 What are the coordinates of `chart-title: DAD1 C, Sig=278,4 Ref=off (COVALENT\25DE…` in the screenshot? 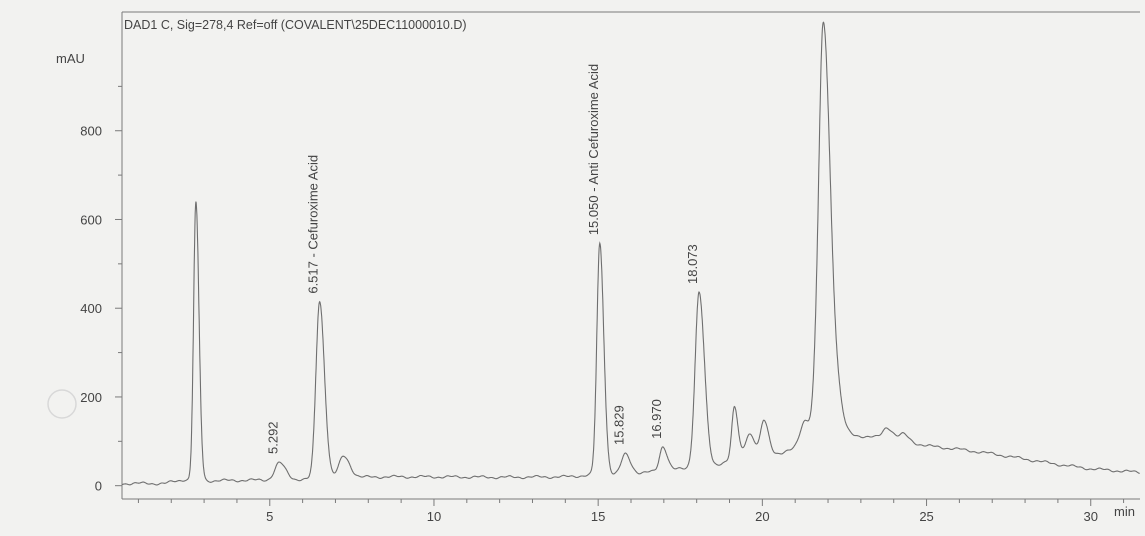 It's located at (295, 25).